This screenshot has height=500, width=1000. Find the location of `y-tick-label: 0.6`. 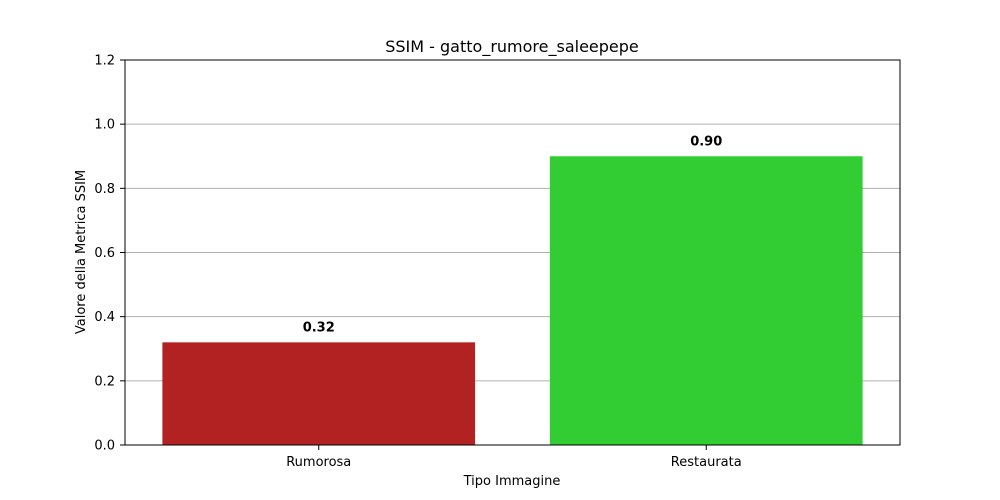

y-tick-label: 0.6 is located at coordinates (104, 253).